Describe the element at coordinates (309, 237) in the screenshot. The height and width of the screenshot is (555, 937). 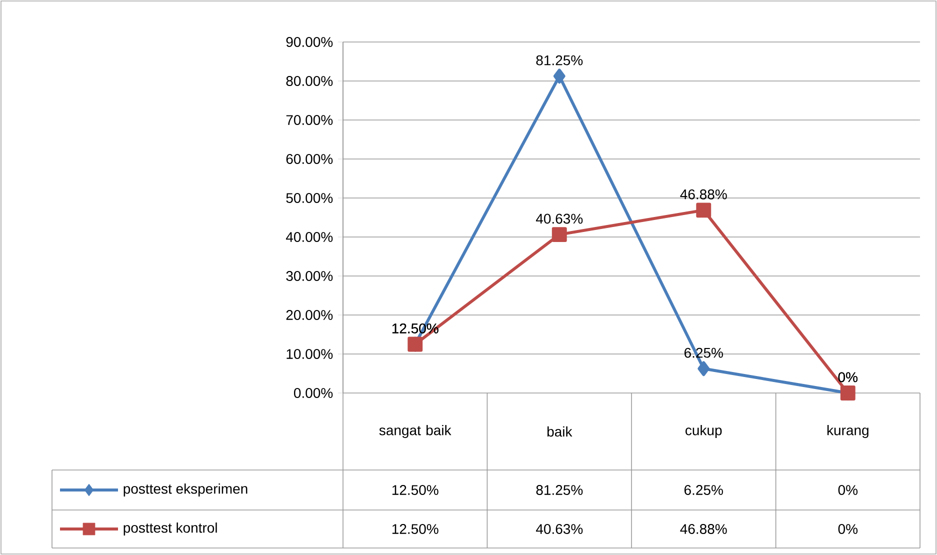
I see `y-tick-label: 40.00%` at that location.